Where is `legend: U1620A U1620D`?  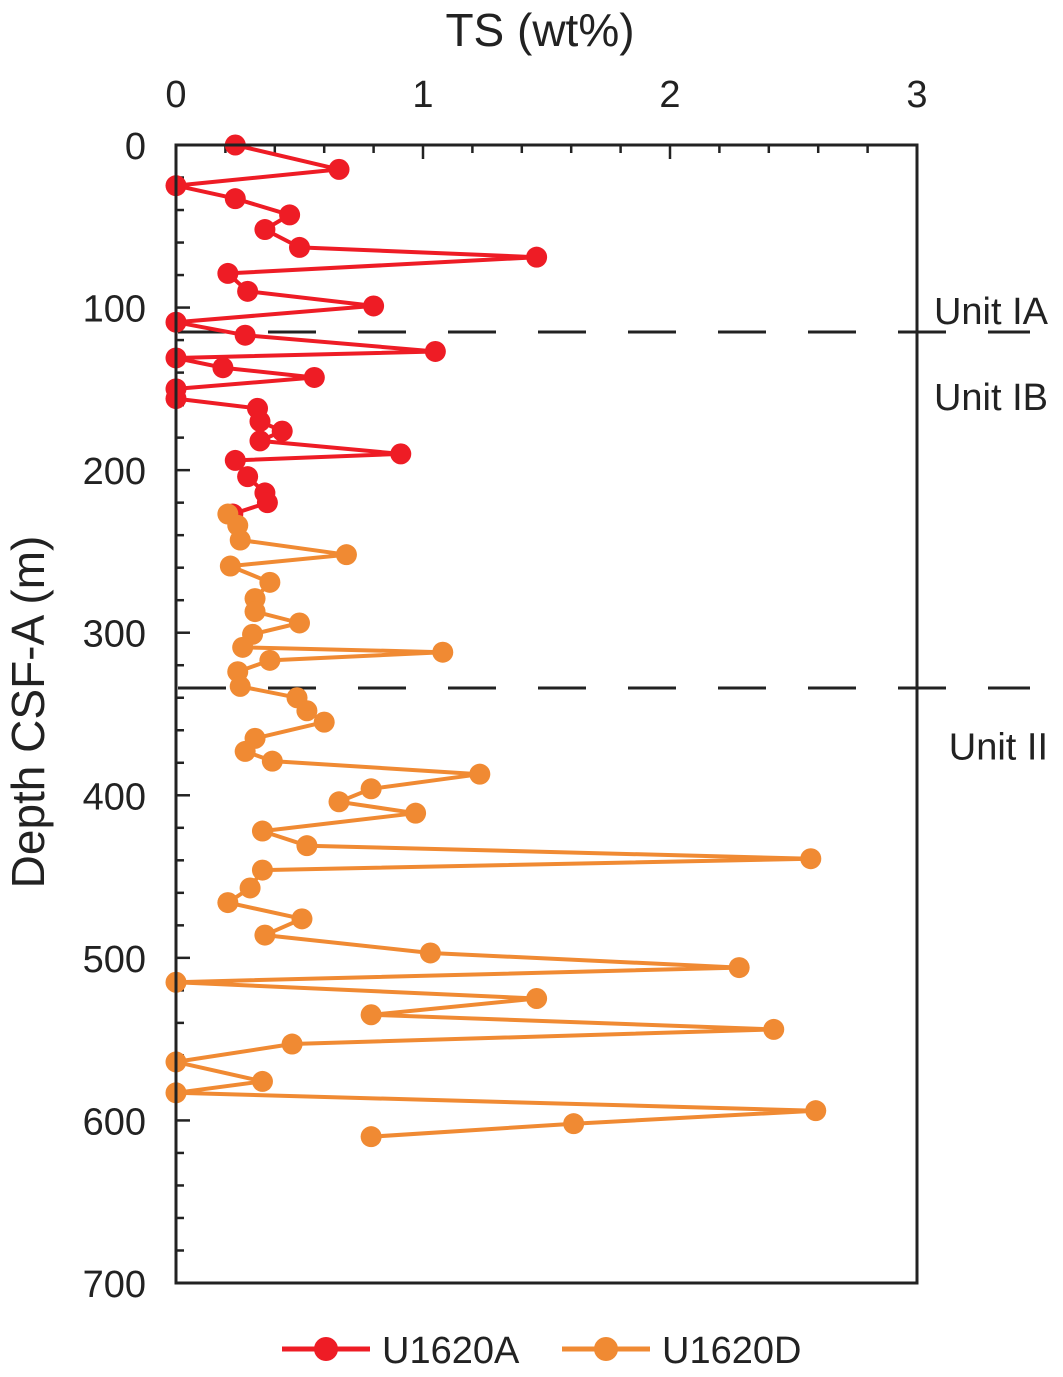 legend: U1620A U1620D is located at coordinates (541, 1351).